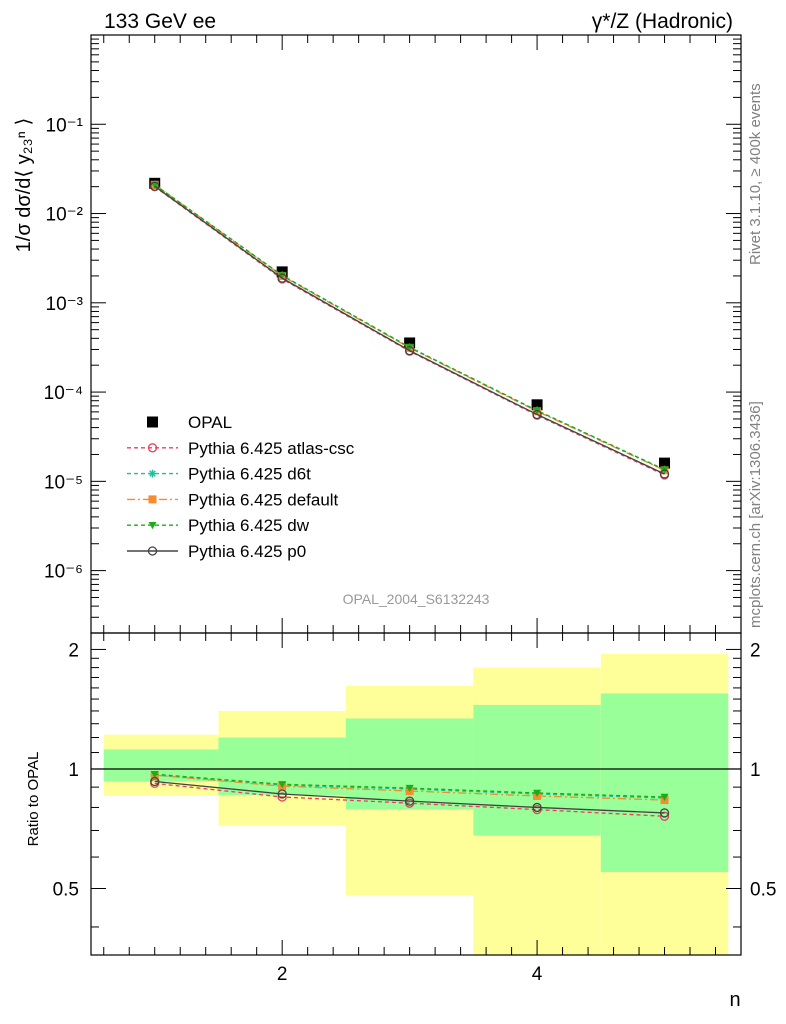 Image resolution: width=786 pixels, height=1024 pixels. What do you see at coordinates (282, 974) in the screenshot?
I see `x-tick-label: 2` at bounding box center [282, 974].